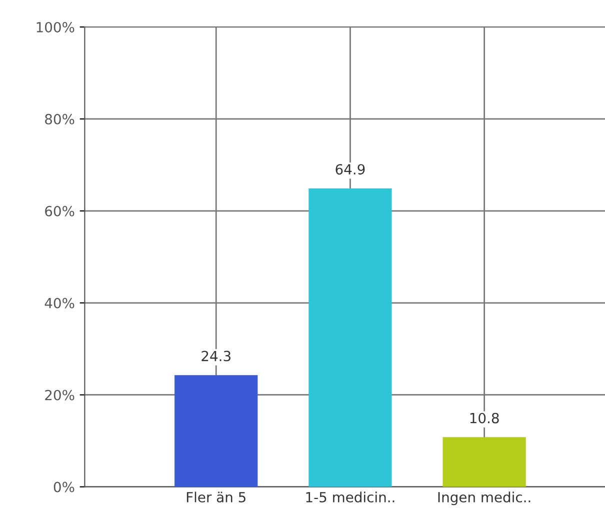 Image resolution: width=605 pixels, height=519 pixels. What do you see at coordinates (484, 499) in the screenshot?
I see `x-tick-label: Ingen medic..` at bounding box center [484, 499].